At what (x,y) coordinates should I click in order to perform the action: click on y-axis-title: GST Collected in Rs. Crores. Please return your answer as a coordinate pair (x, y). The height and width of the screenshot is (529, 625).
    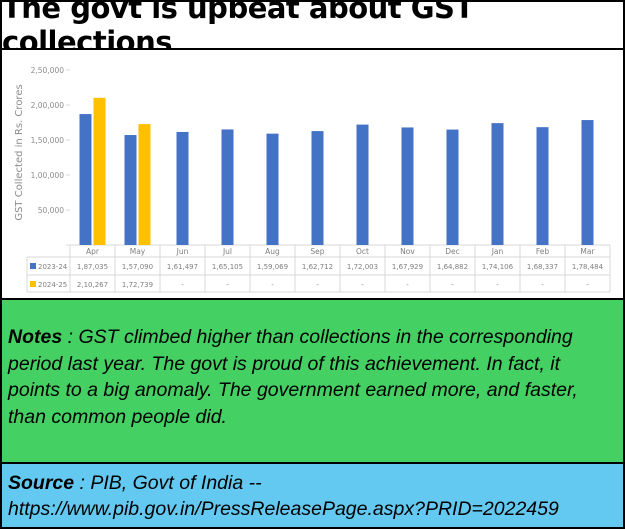
    Looking at the image, I should click on (19, 152).